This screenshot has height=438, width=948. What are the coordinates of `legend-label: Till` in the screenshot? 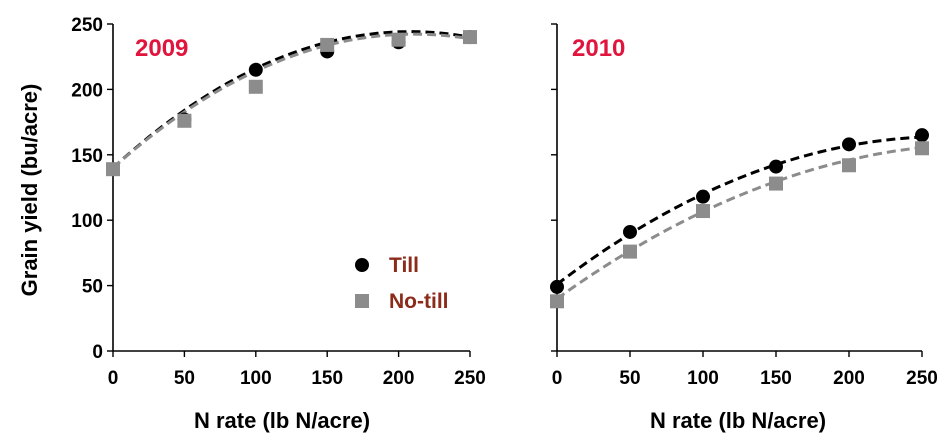 It's located at (404, 265).